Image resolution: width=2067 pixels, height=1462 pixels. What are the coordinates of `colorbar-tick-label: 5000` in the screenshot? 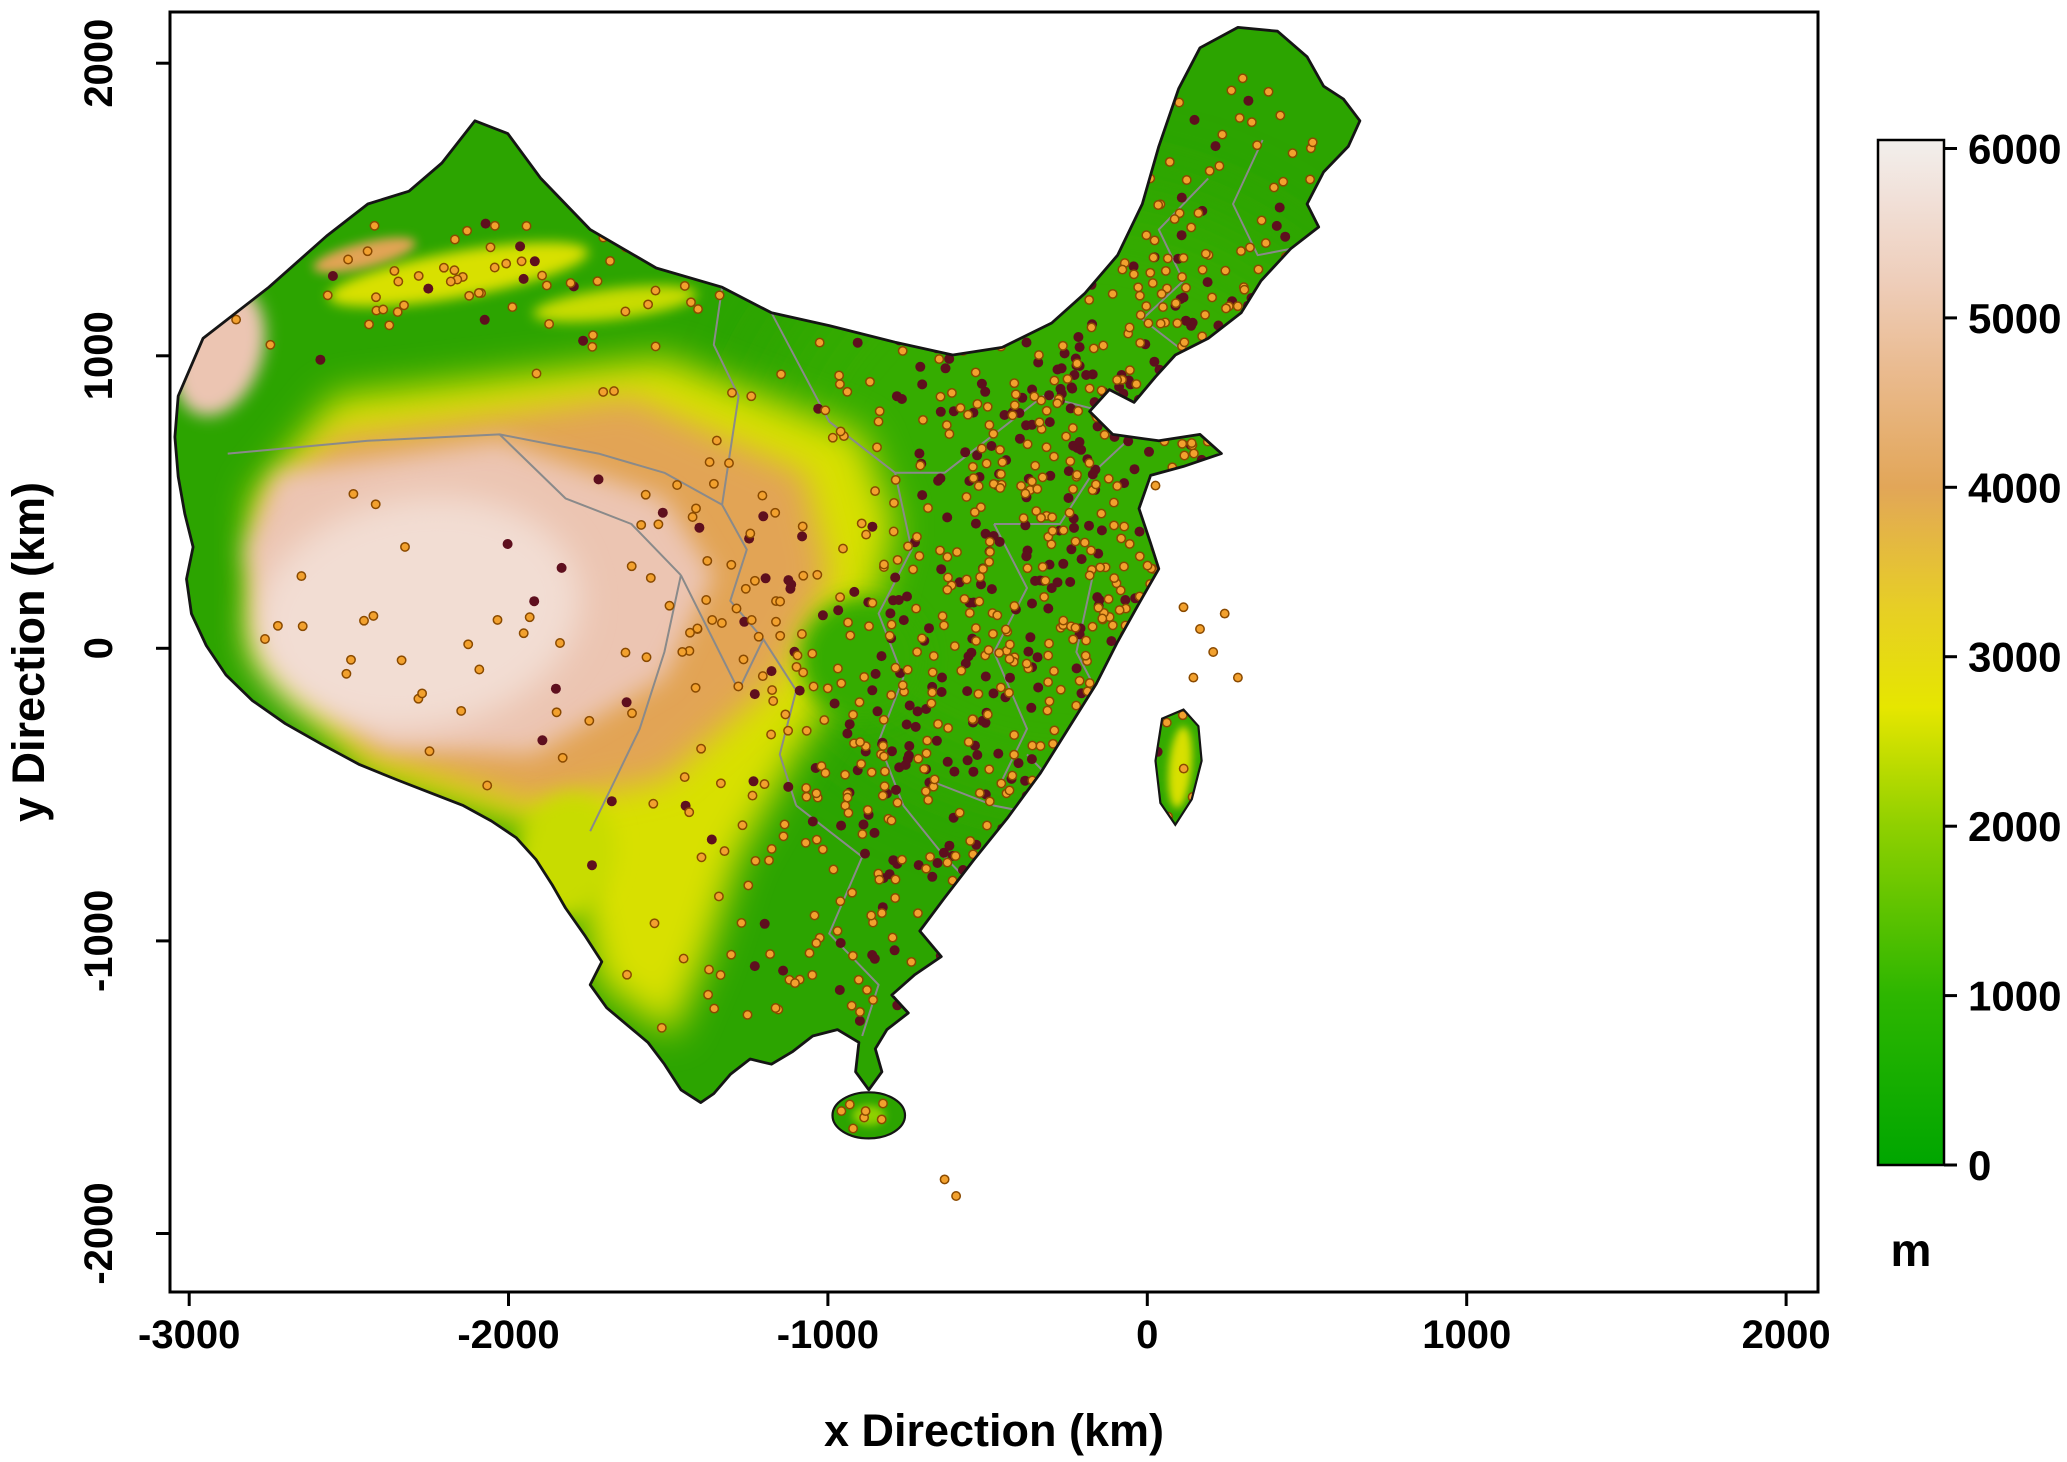 It's located at (2014, 318).